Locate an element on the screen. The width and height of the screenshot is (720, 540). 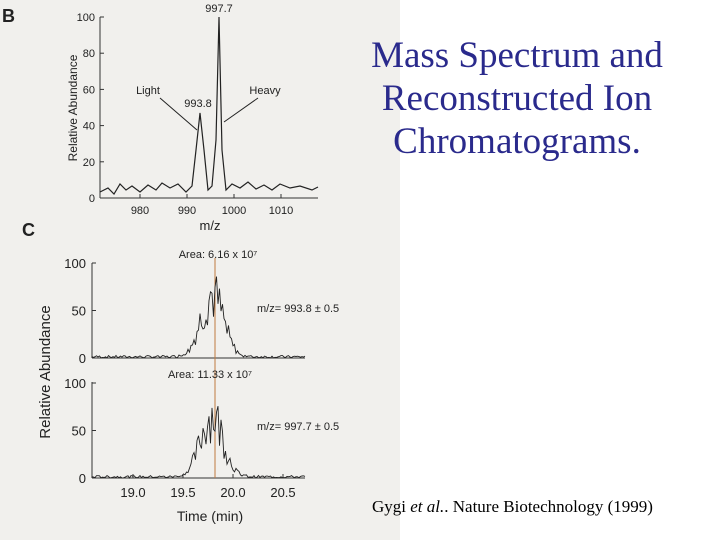
citation-journal: . Nature Biotechnology is located at coordinates (526, 506).